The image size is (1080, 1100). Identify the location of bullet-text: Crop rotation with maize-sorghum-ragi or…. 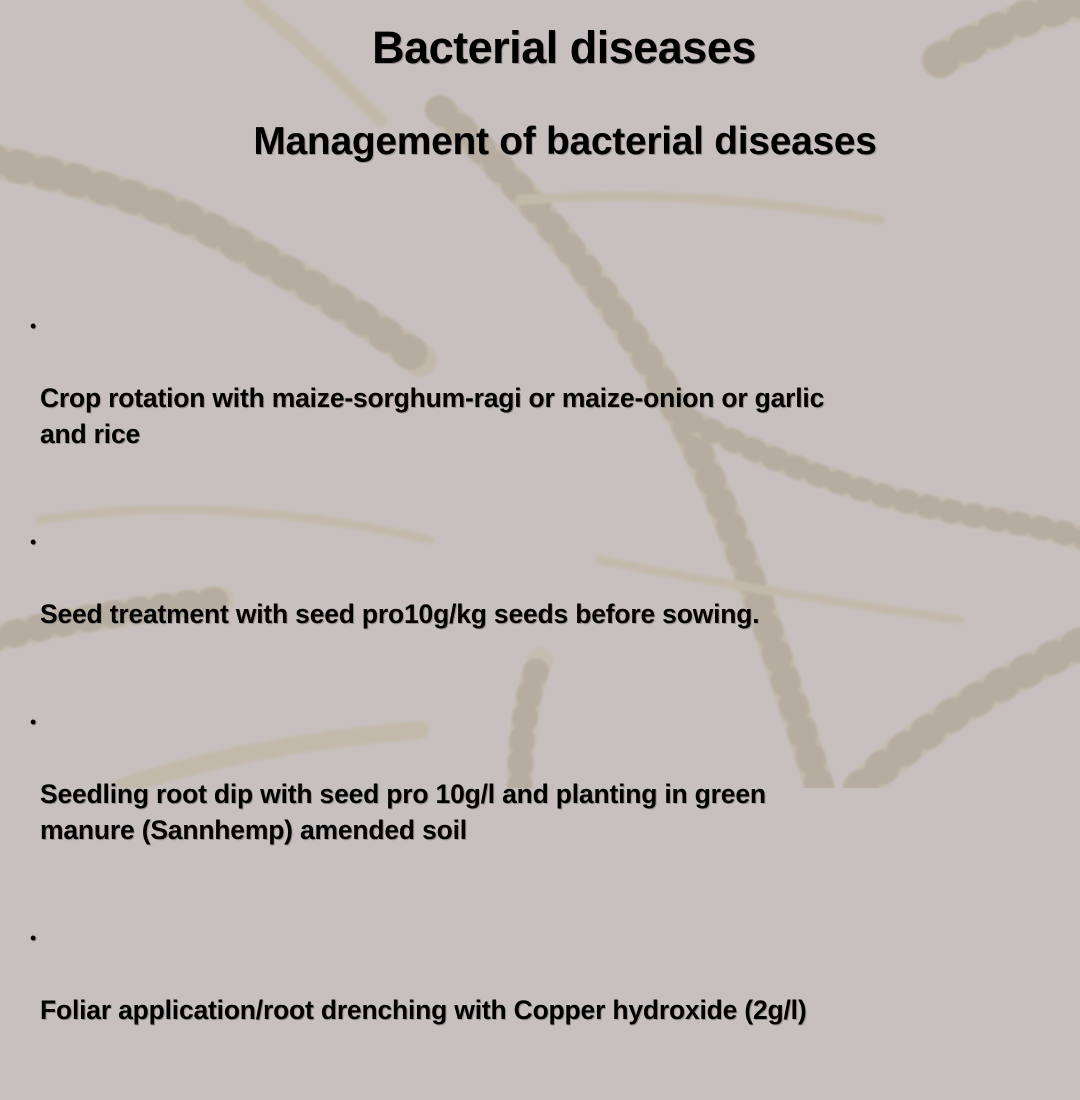
(432, 416).